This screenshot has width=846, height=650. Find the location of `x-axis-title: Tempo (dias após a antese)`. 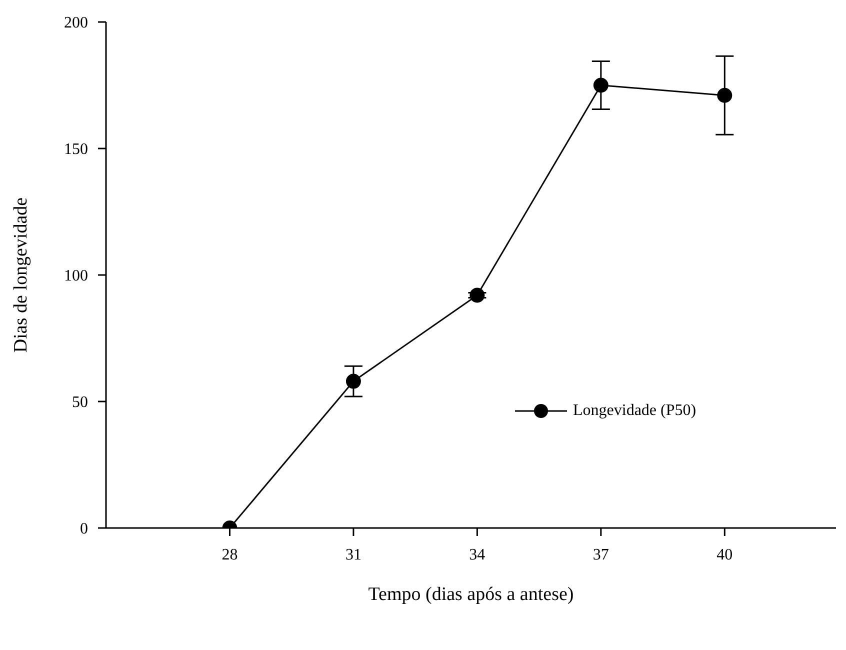

x-axis-title: Tempo (dias após a antese) is located at coordinates (471, 594).